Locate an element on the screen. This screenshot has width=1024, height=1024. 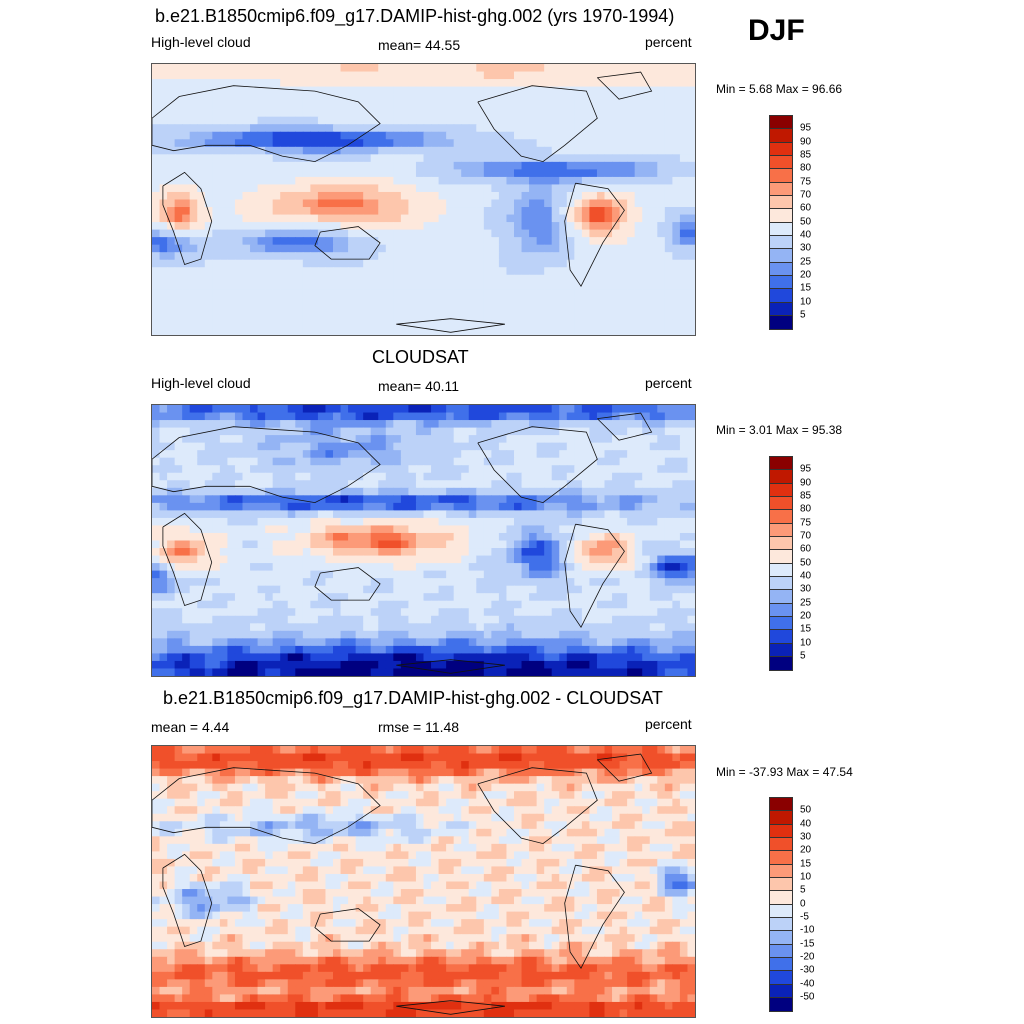
panel-2-contour-field is located at coordinates (423, 540).